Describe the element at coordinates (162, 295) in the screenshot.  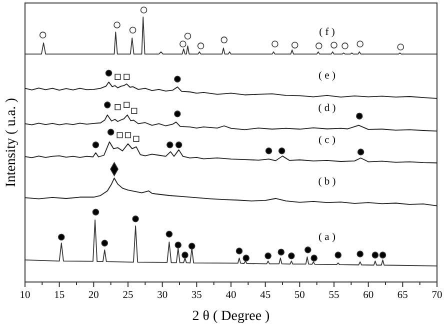
I see `x-tick-label: 30` at that location.